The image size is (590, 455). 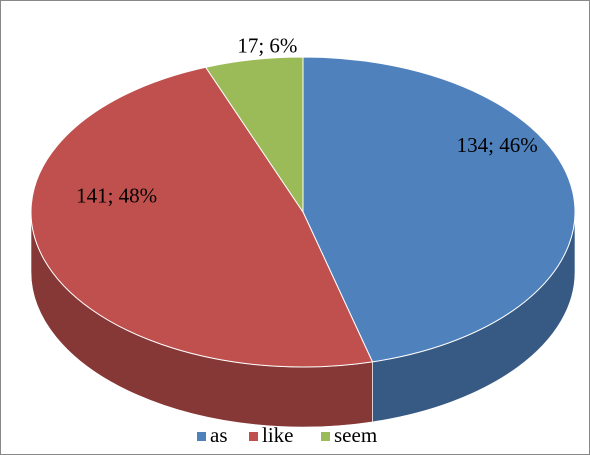 What do you see at coordinates (278, 435) in the screenshot?
I see `legend-label: like` at bounding box center [278, 435].